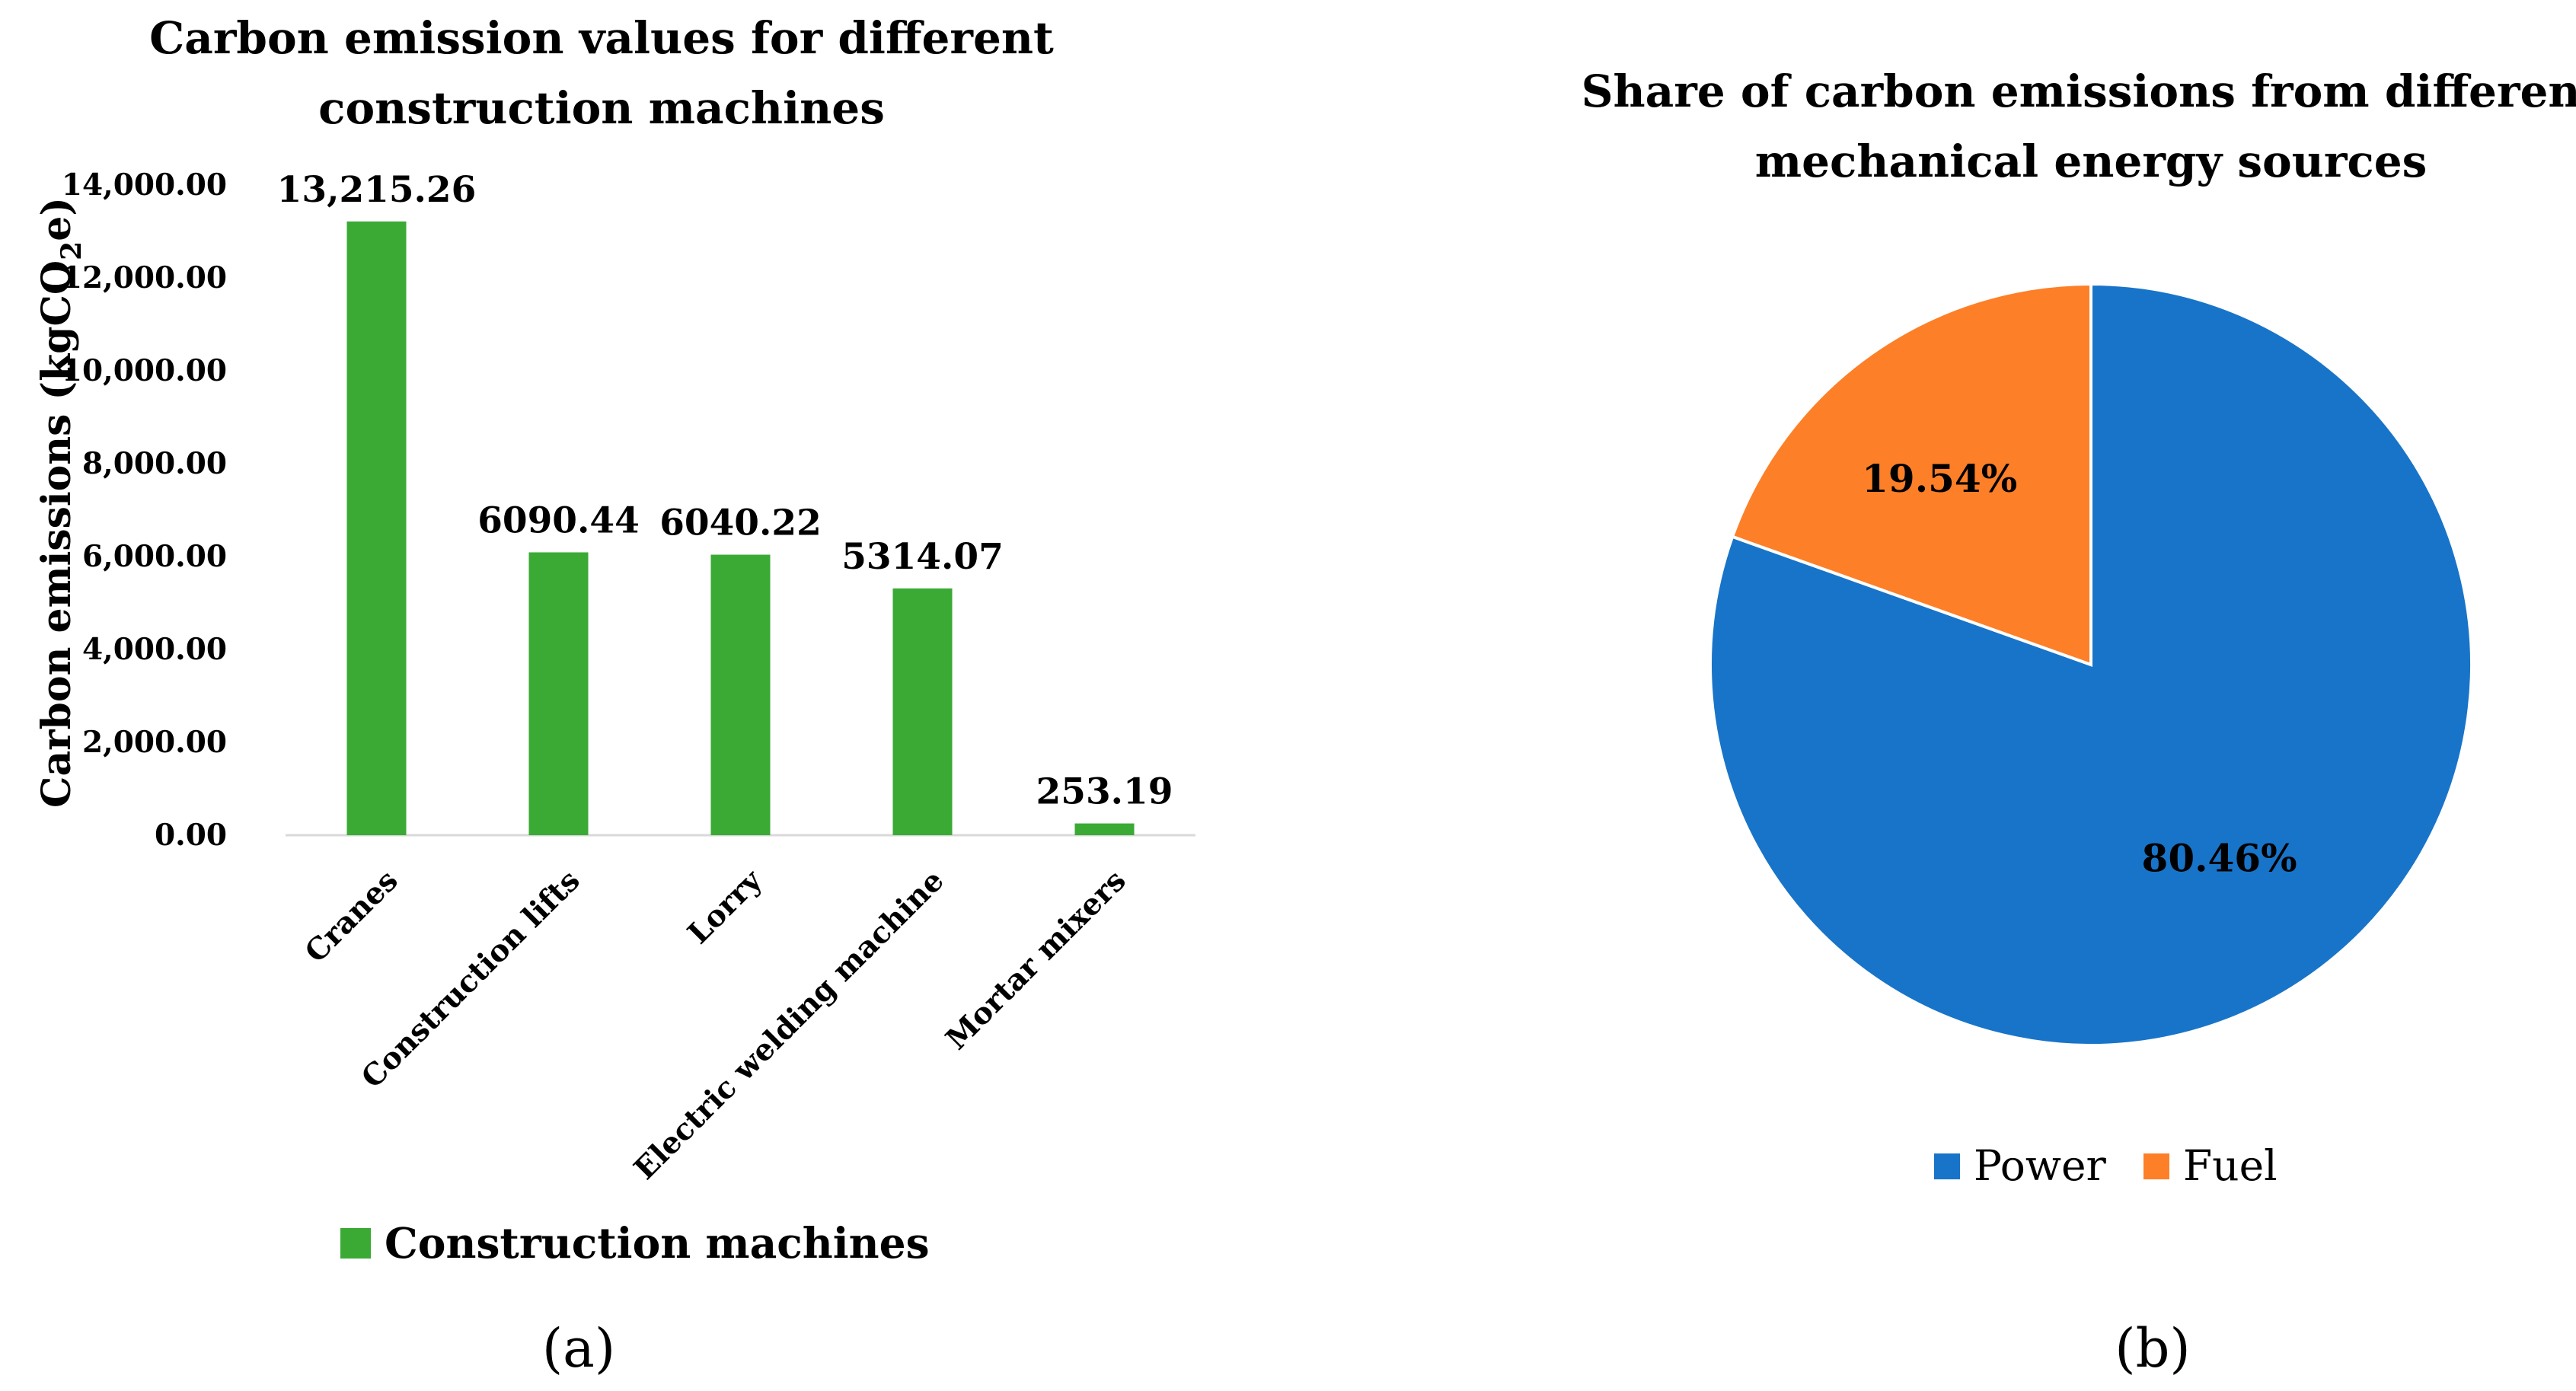 This screenshot has height=1391, width=2576. I want to click on pie-chart-title-line-1: Share of carbon emissions from different, so click(2079, 91).